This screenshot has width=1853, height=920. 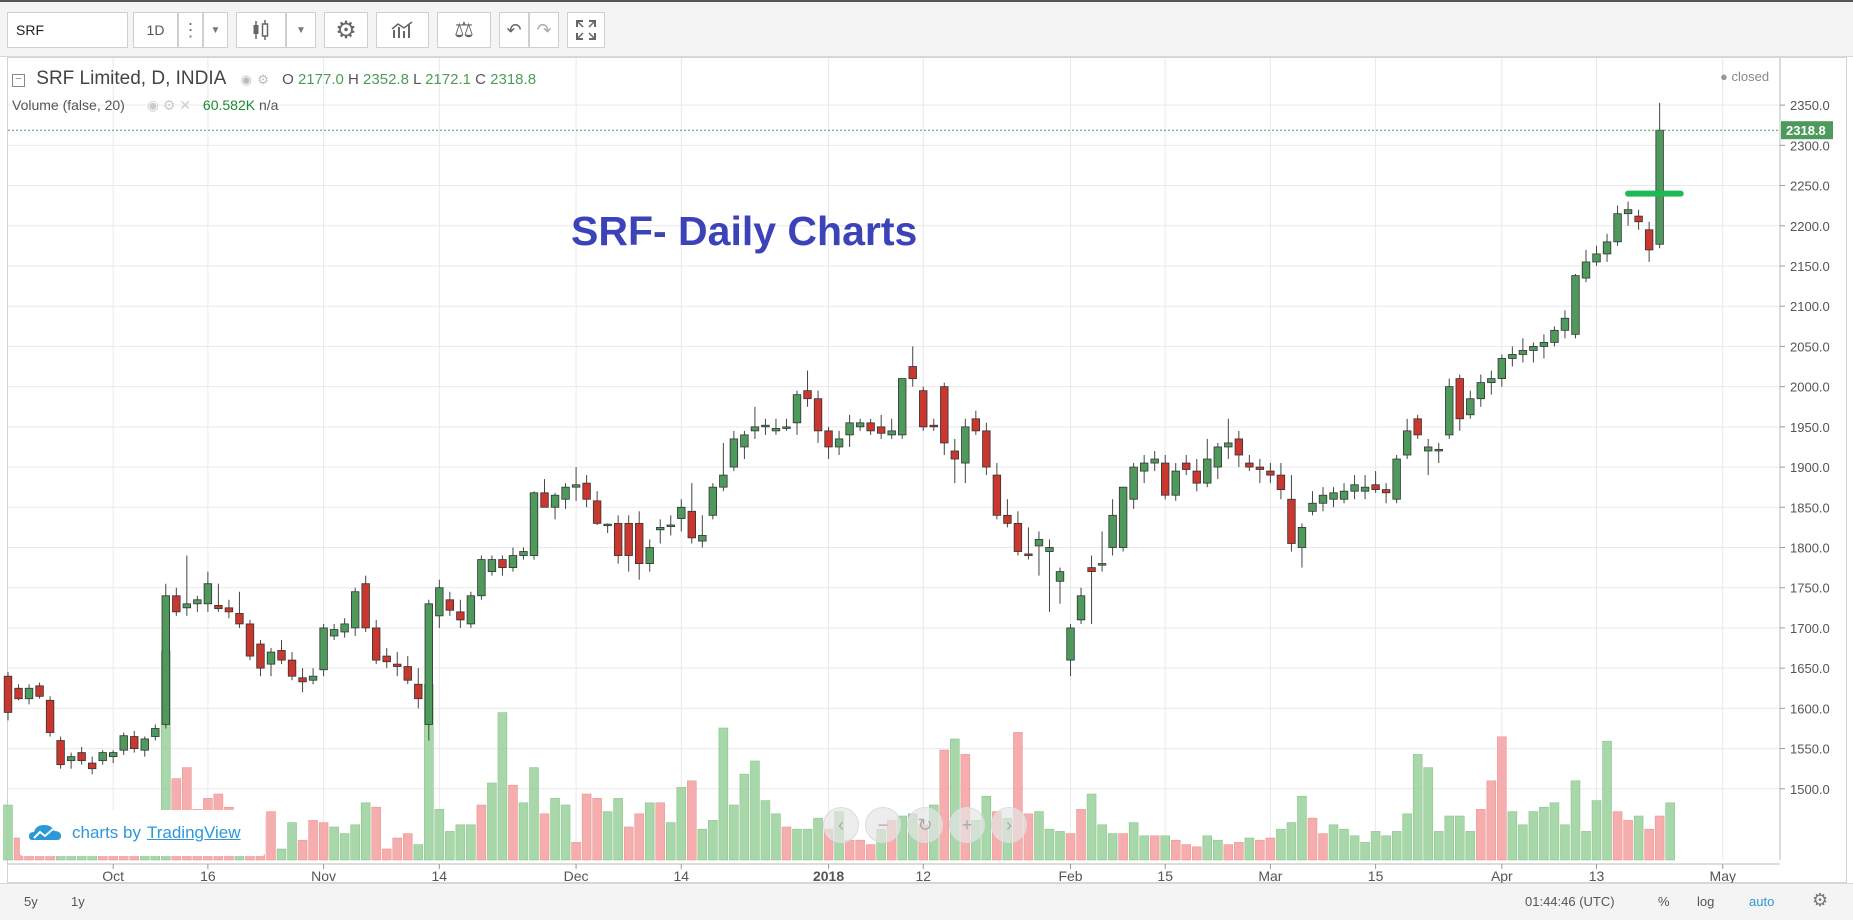 I want to click on tradingview-link: TradingView, so click(x=193, y=832).